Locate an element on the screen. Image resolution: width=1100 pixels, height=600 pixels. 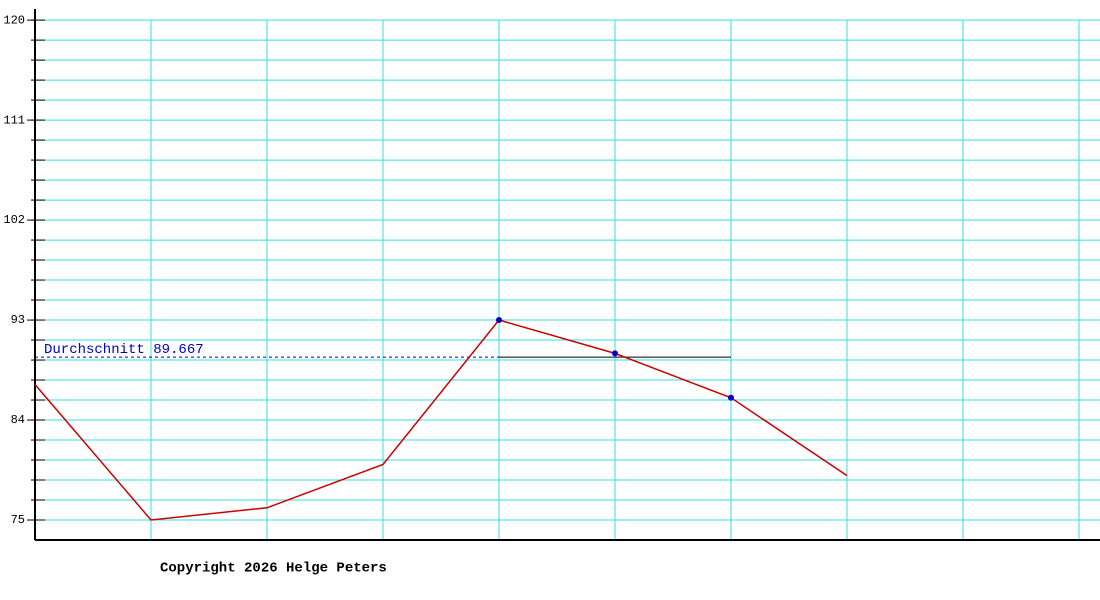
average-label: Durchschnitt 89.667 is located at coordinates (124, 350).